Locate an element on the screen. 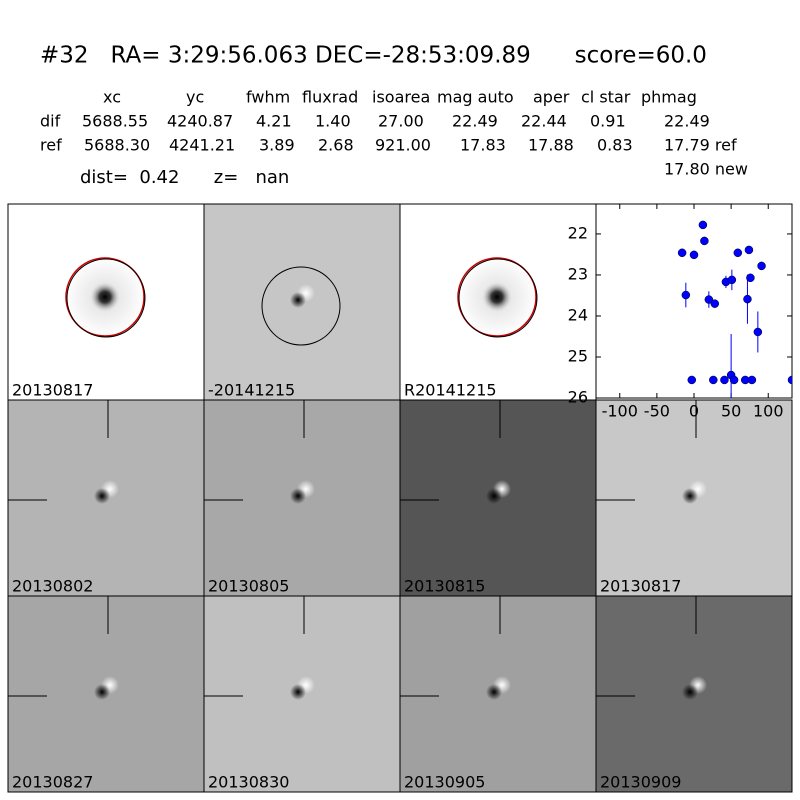 Image resolution: width=800 pixels, height=800 pixels. y-tick-label: 23 is located at coordinates (578, 273).